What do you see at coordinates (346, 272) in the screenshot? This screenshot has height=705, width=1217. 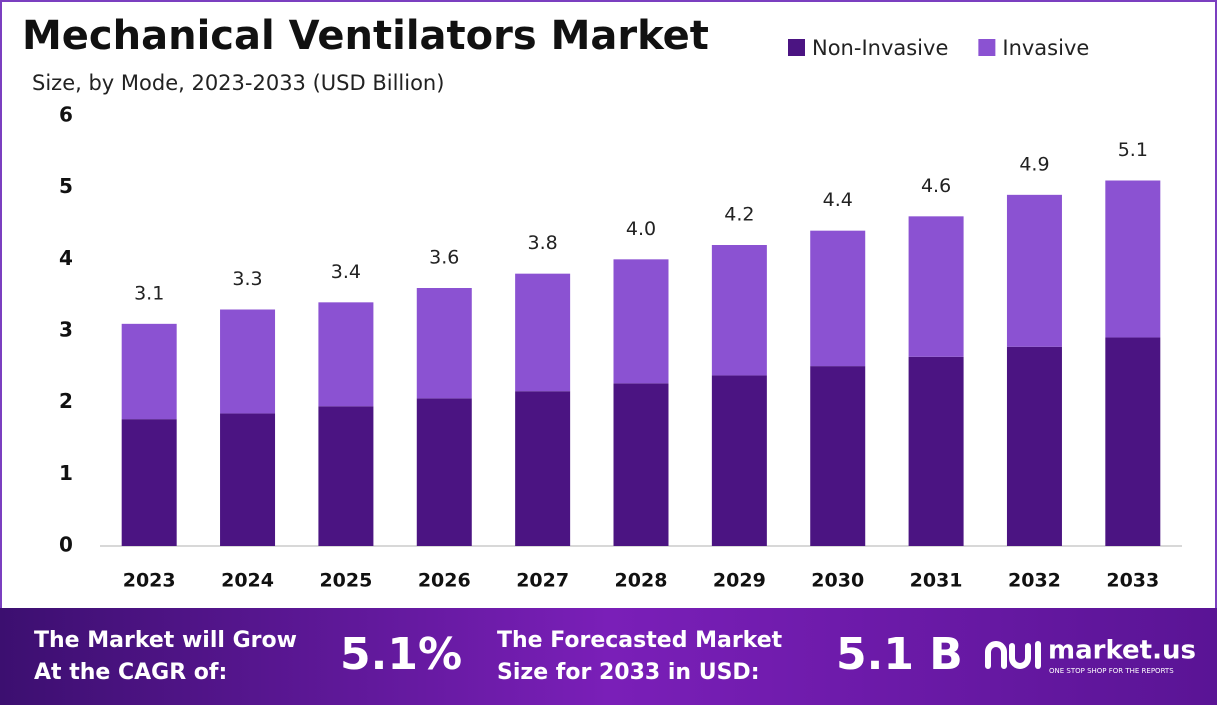 I see `data-label: 3.4` at bounding box center [346, 272].